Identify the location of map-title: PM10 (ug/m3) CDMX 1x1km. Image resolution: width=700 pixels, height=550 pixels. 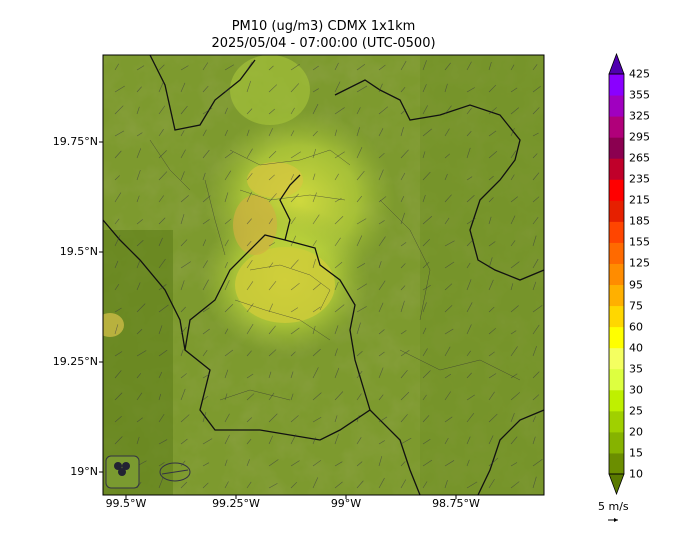
(323, 26).